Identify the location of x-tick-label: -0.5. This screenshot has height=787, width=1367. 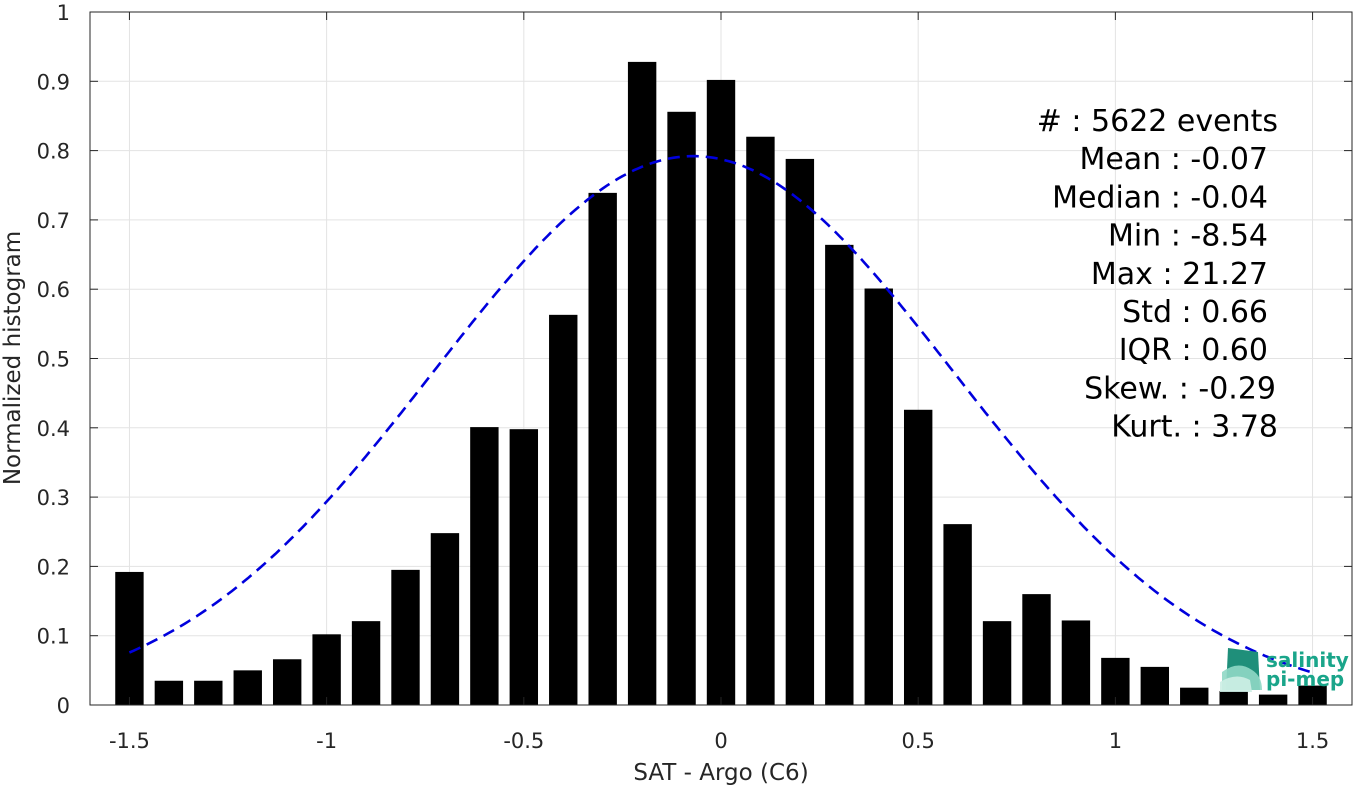
(523, 741).